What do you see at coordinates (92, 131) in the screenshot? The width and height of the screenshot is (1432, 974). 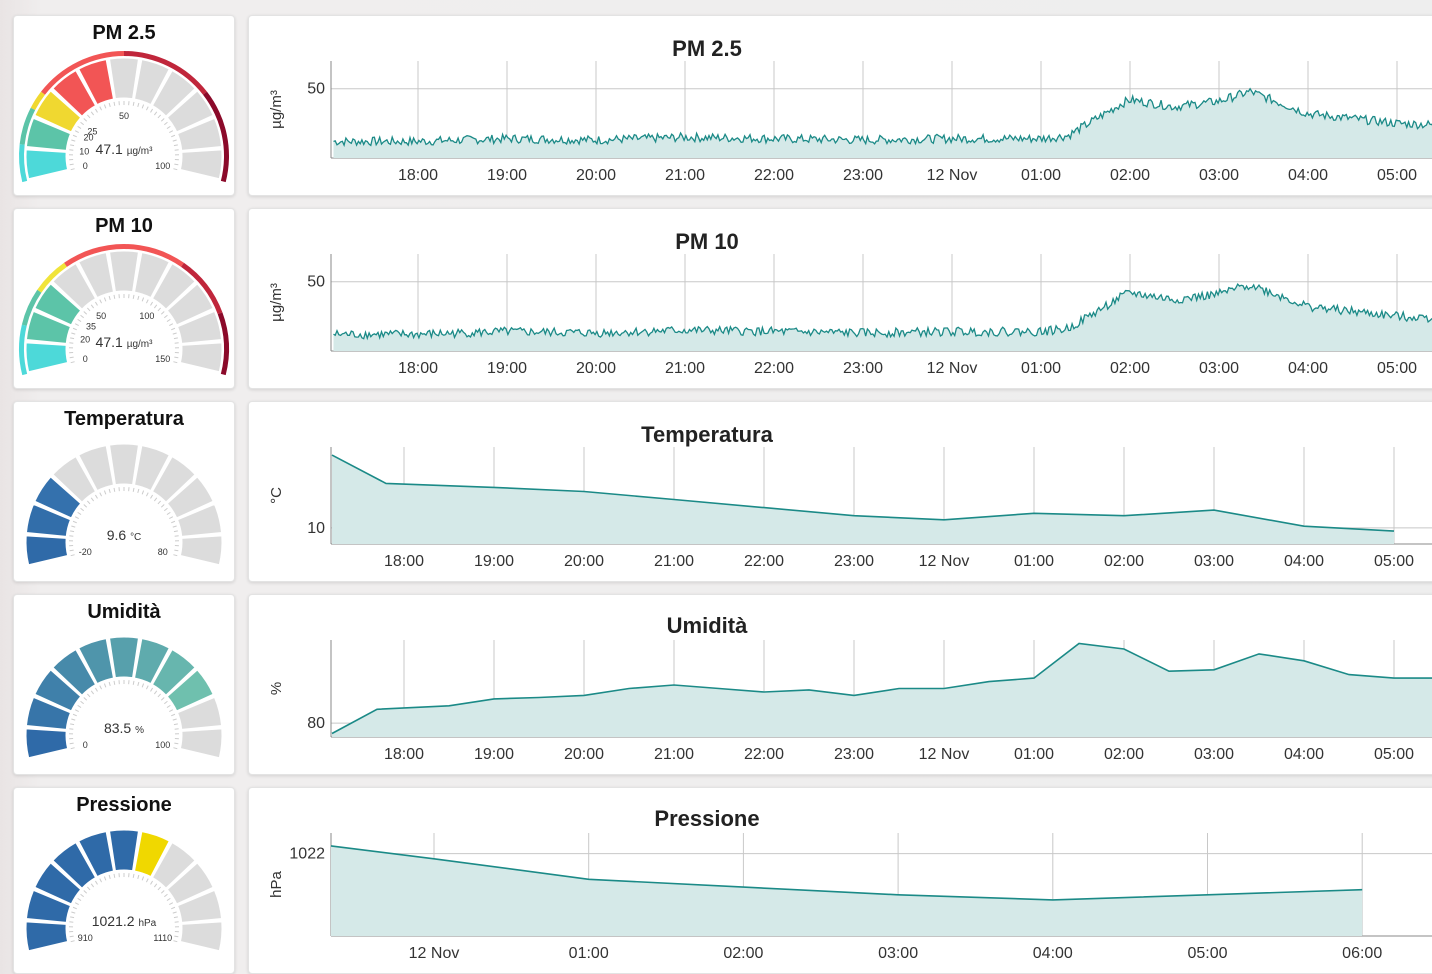 I see `gauge-scale-label: 25` at bounding box center [92, 131].